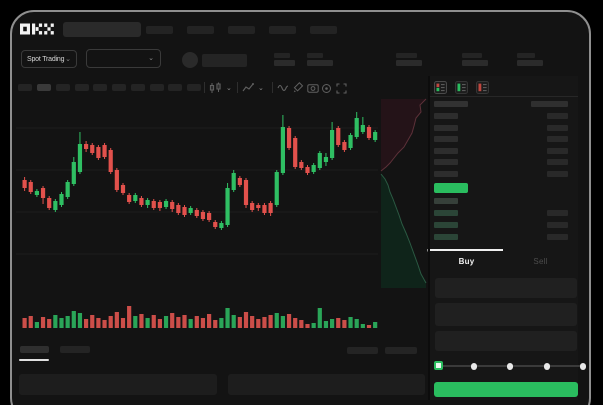 The image size is (603, 405). Describe the element at coordinates (248, 87) in the screenshot. I see `indicator-icon` at that location.